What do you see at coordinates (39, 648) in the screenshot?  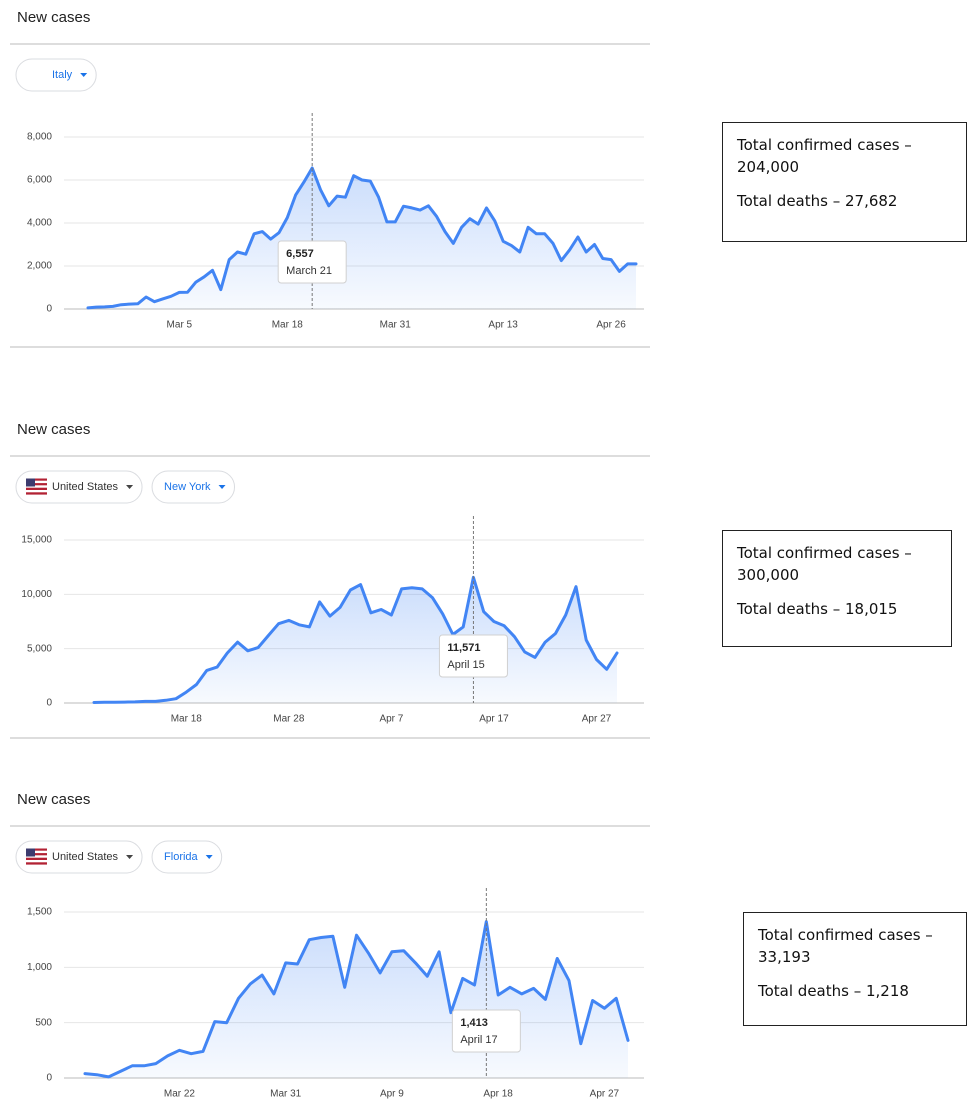 I see `y-tick-label: 5,000` at bounding box center [39, 648].